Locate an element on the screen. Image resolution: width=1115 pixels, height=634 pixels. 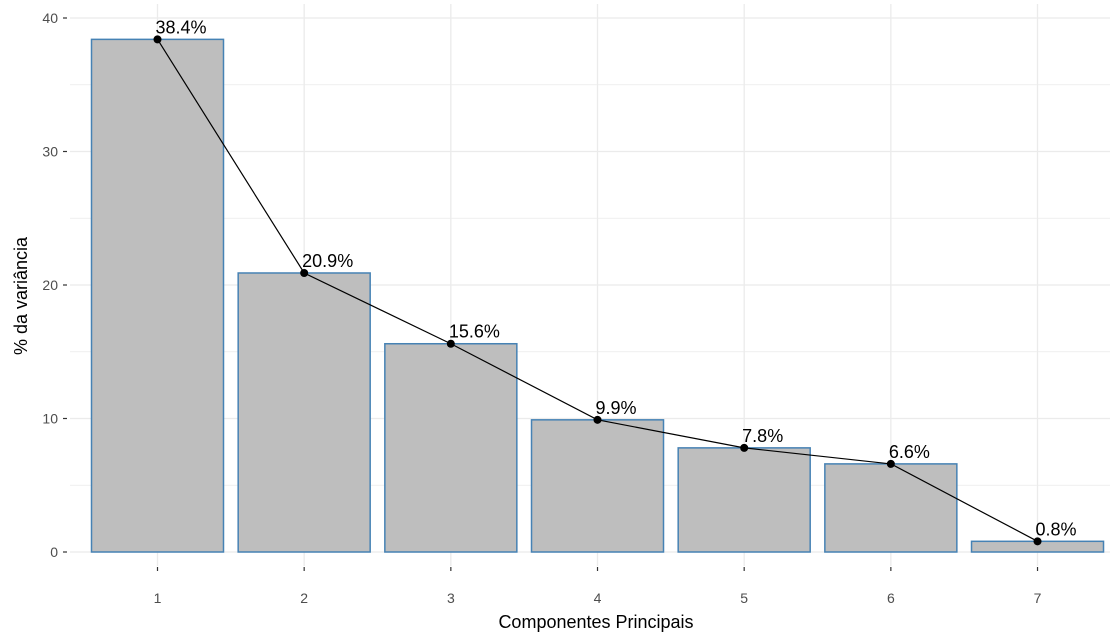
y-tick-label: 10 is located at coordinates (50, 419).